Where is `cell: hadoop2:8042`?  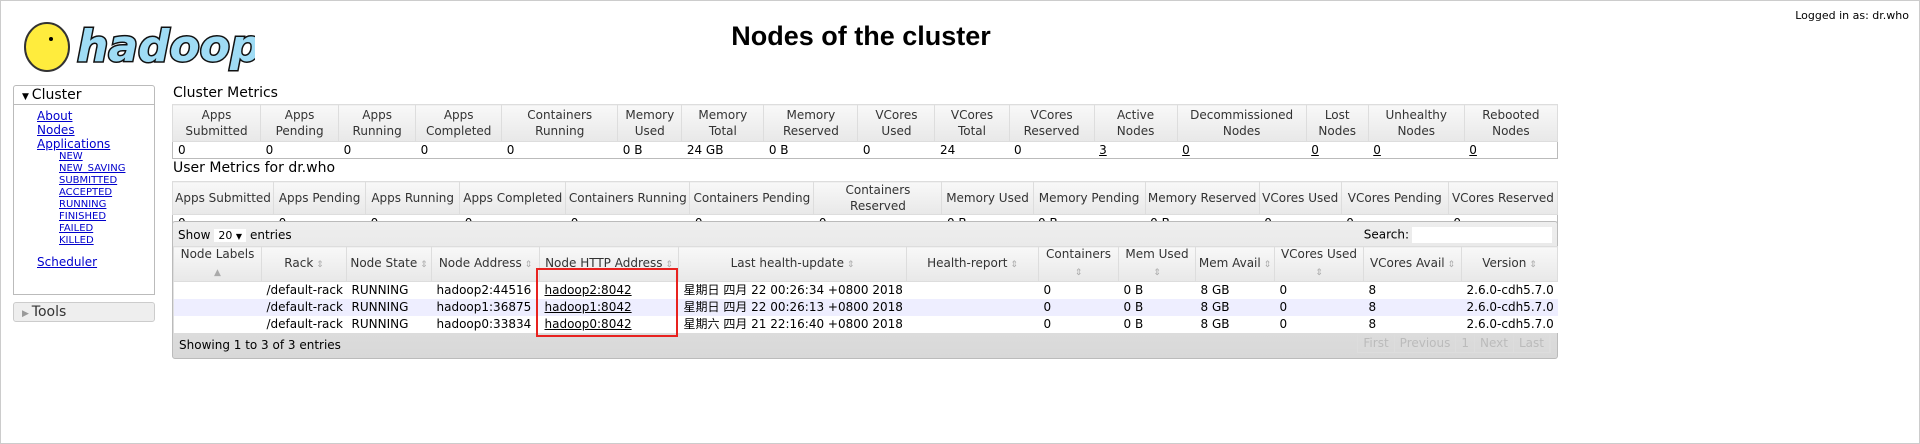 cell: hadoop2:8042 is located at coordinates (609, 290).